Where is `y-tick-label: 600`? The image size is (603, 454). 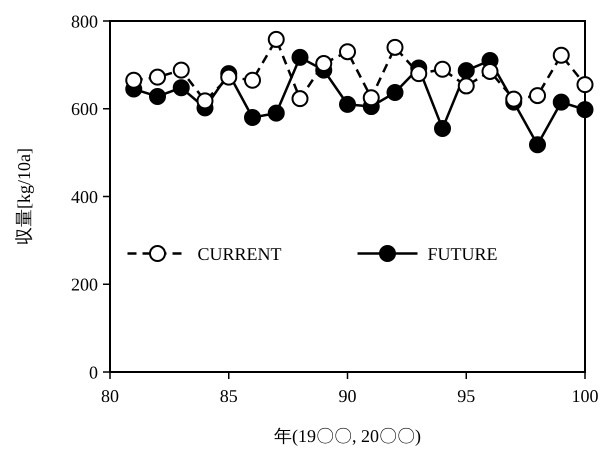 y-tick-label: 600 is located at coordinates (84, 109).